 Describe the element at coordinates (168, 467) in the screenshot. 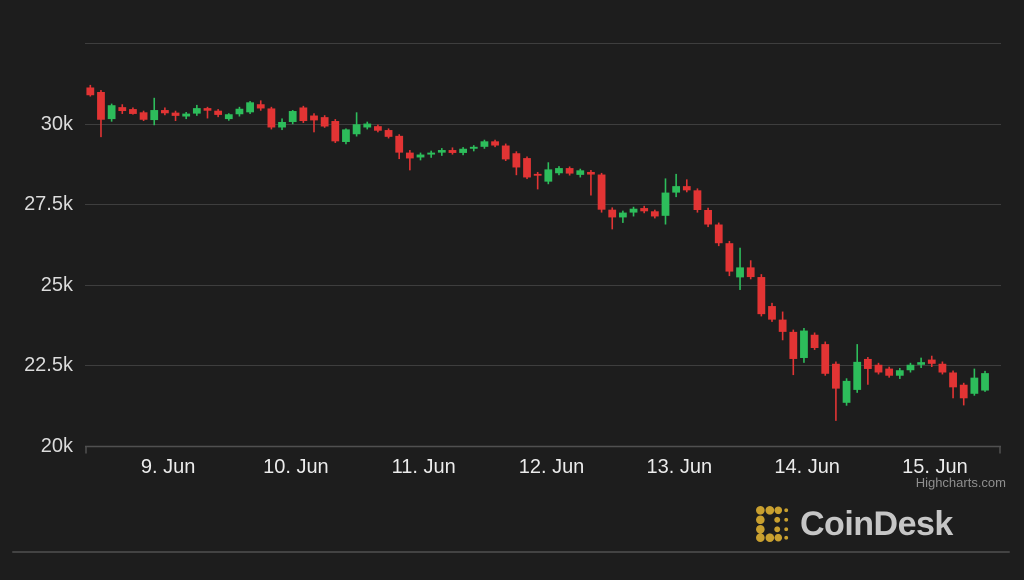

I see `x-axis-label: 9. Jun` at that location.